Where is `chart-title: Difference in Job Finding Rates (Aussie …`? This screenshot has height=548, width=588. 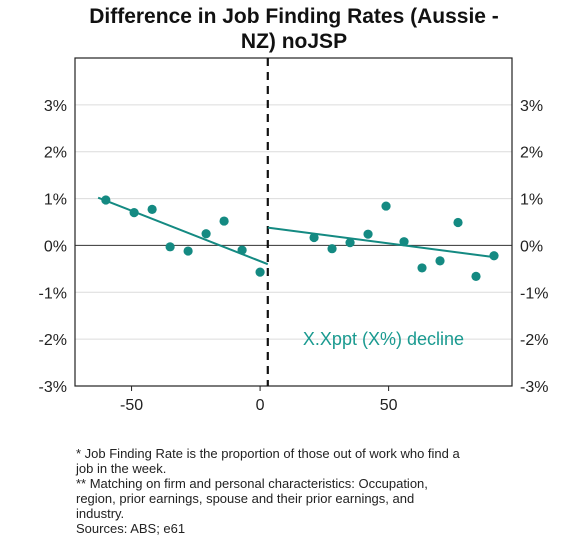
chart-title: Difference in Job Finding Rates (Aussie … is located at coordinates (294, 29).